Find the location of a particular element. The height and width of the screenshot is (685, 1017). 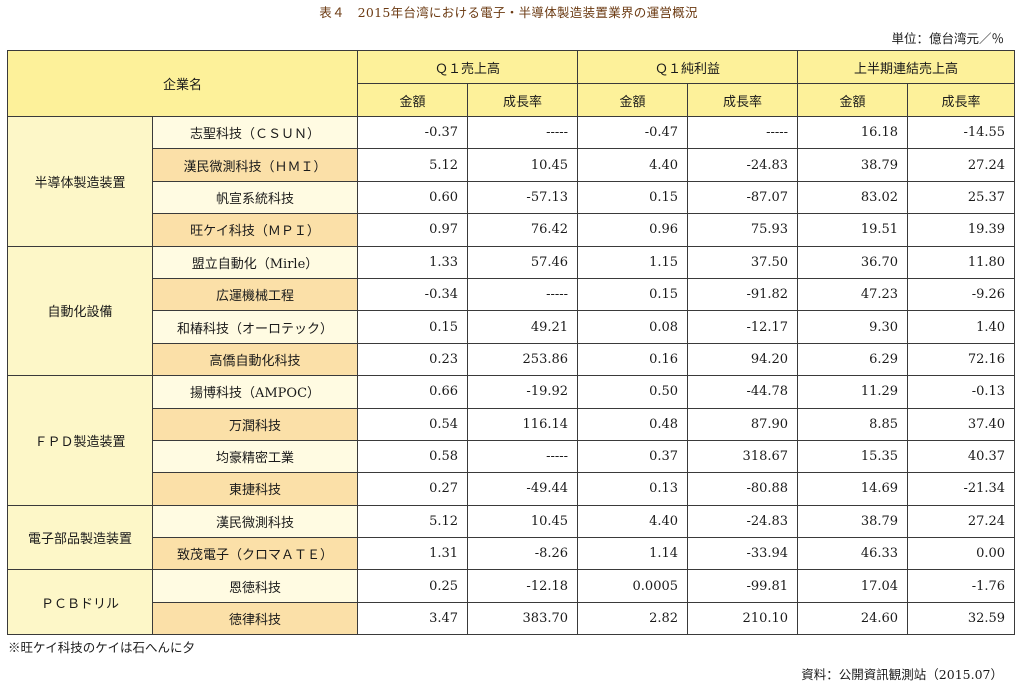

company-name: 徳律科技 is located at coordinates (255, 618).